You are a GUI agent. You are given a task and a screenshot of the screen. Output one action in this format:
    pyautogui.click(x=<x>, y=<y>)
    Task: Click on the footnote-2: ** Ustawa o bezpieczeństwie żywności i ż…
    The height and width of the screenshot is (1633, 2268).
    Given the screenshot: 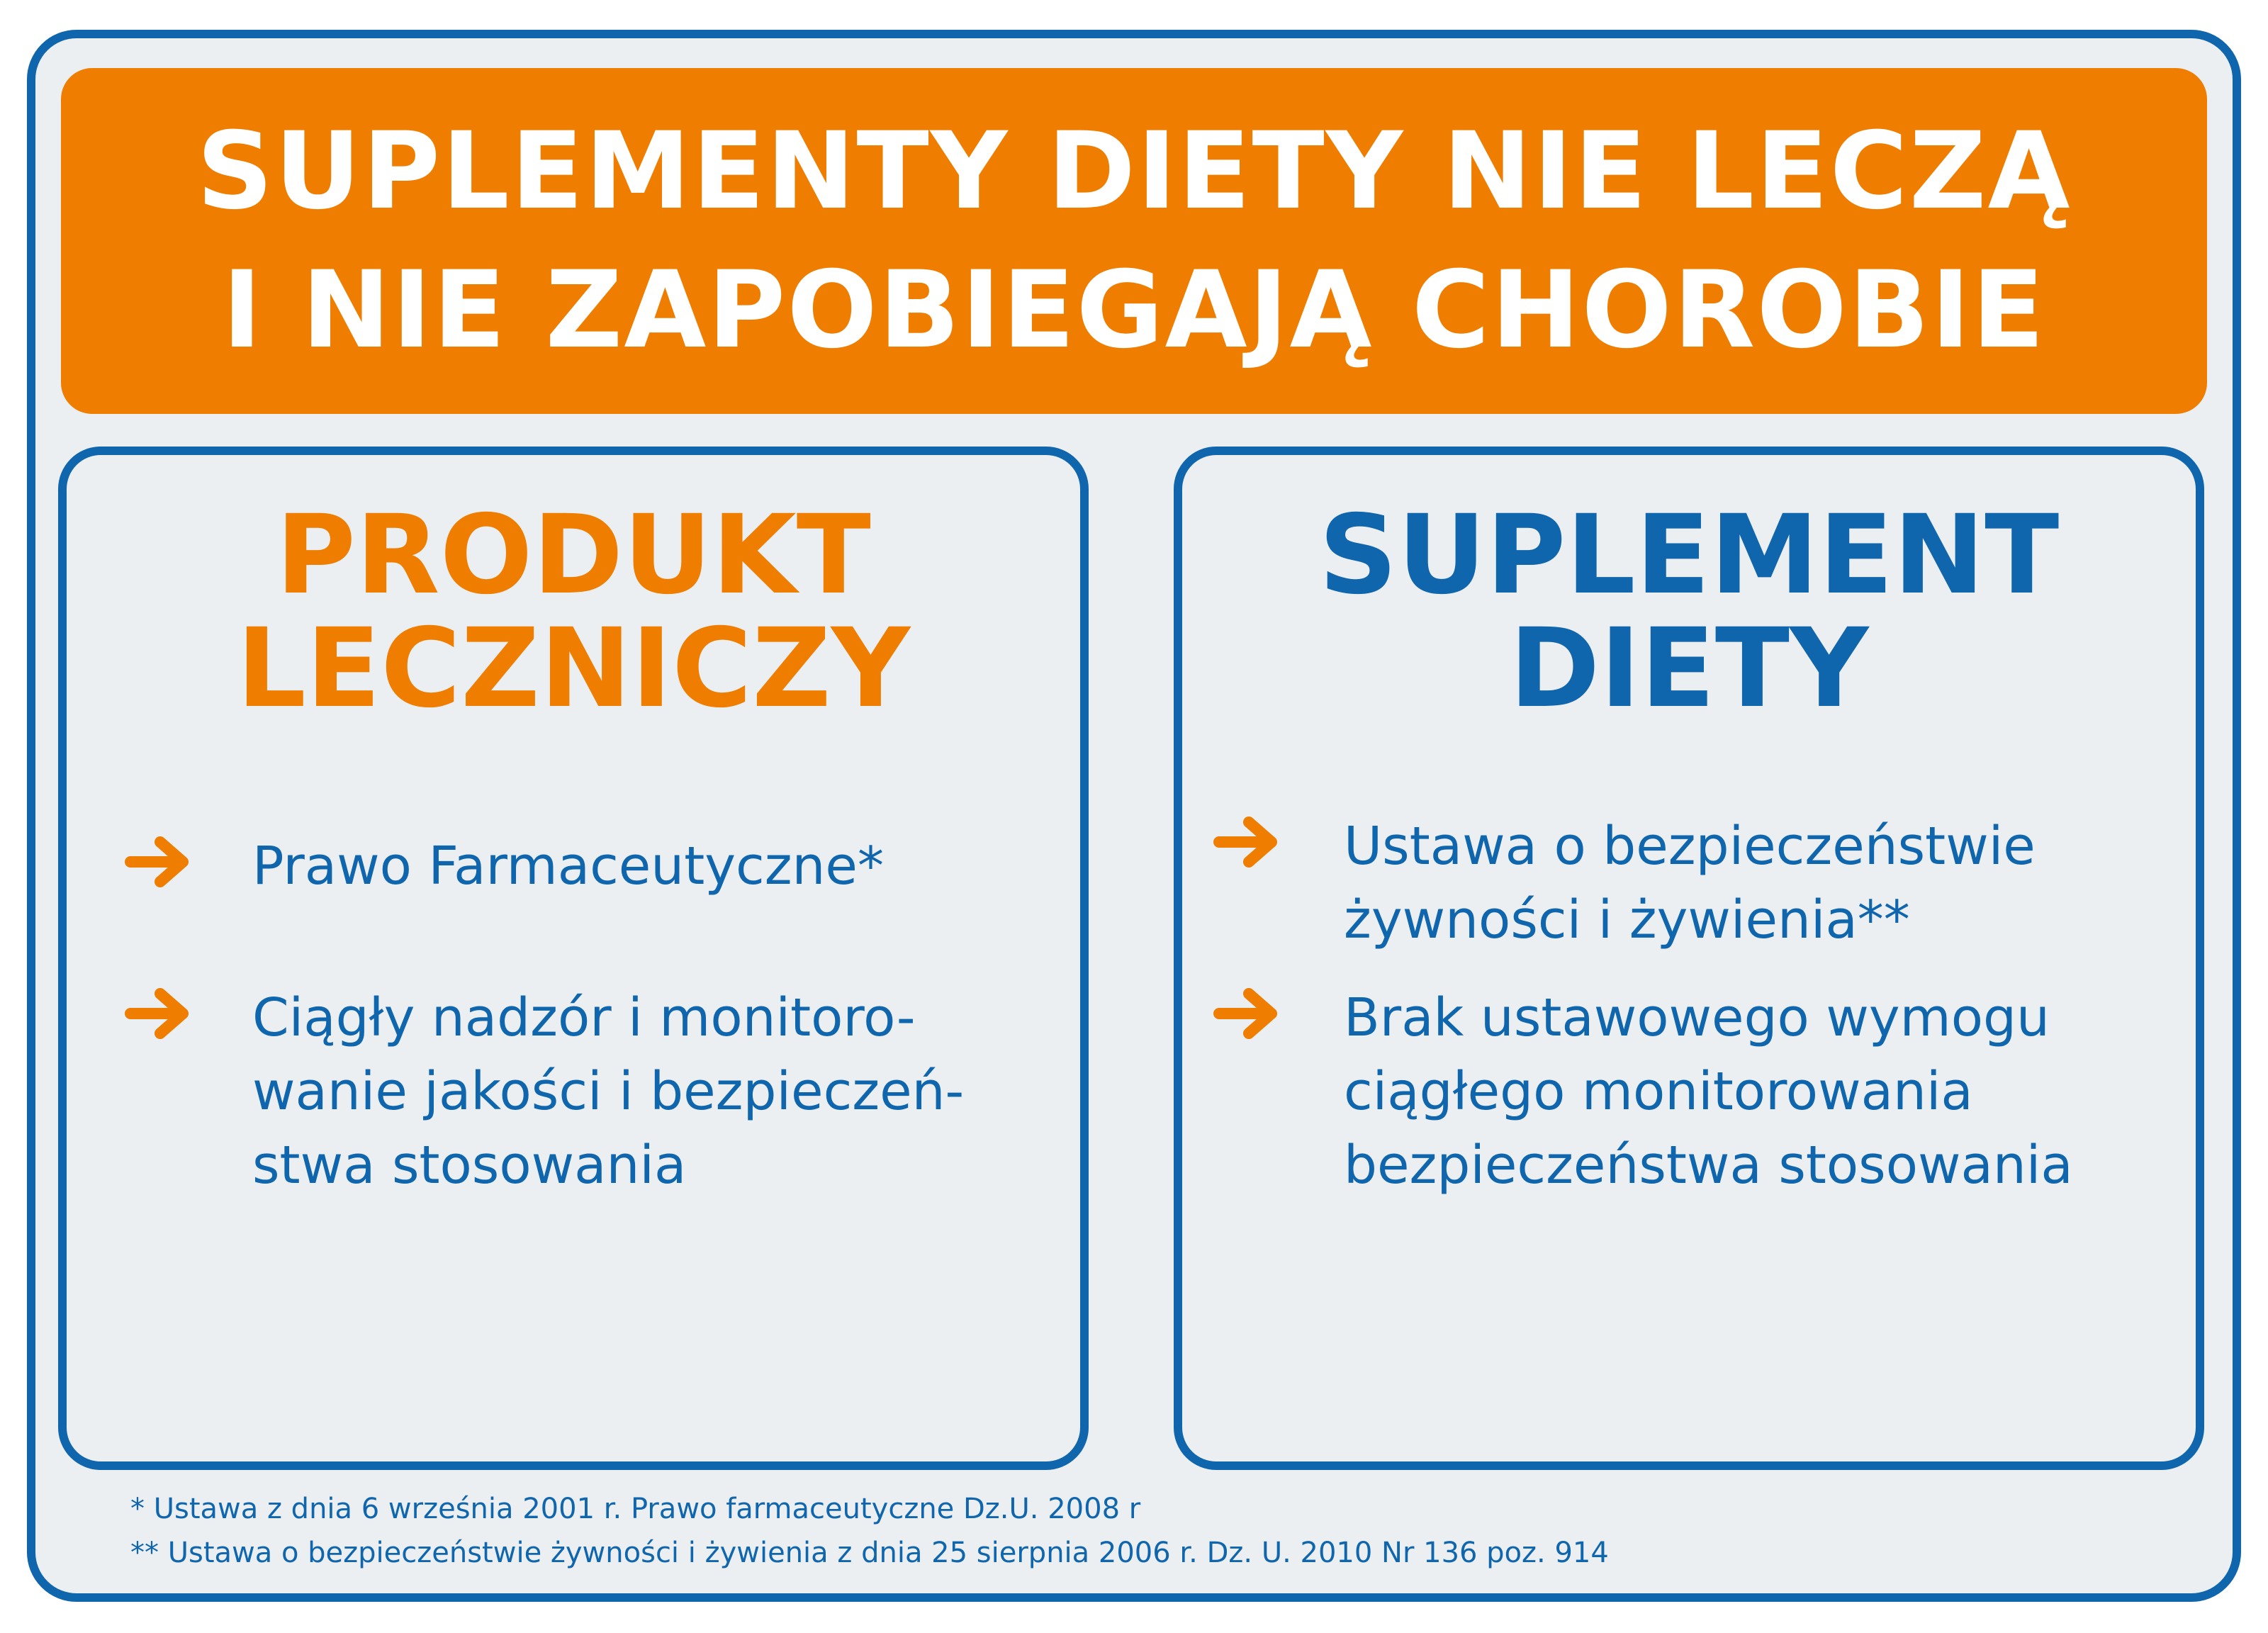 What is the action you would take?
    pyautogui.click(x=869, y=1553)
    